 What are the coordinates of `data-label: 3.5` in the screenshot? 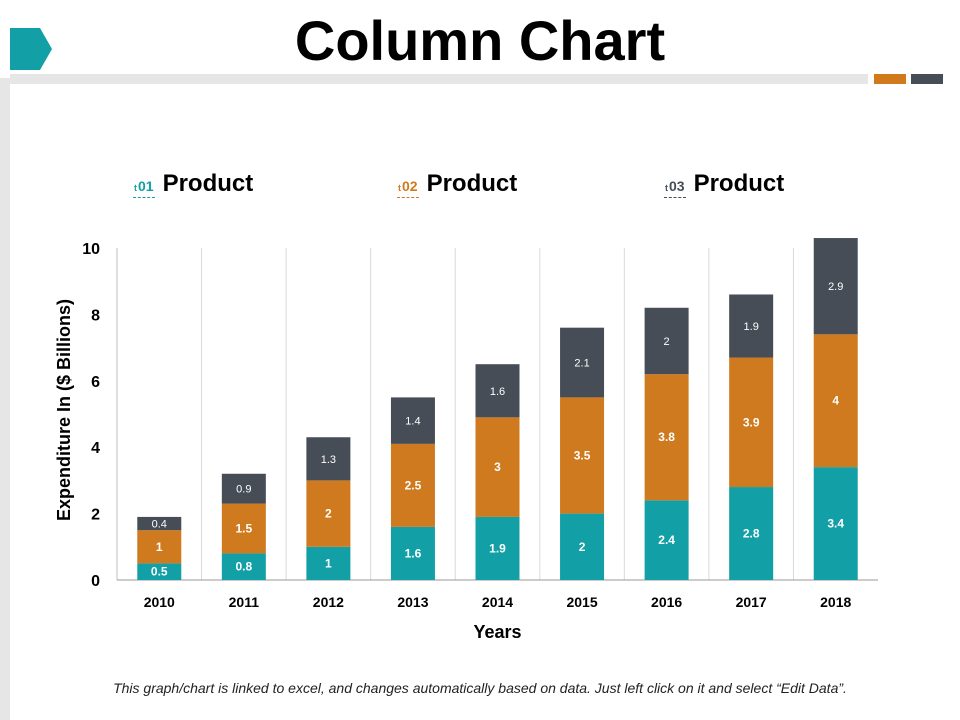 It's located at (582, 456).